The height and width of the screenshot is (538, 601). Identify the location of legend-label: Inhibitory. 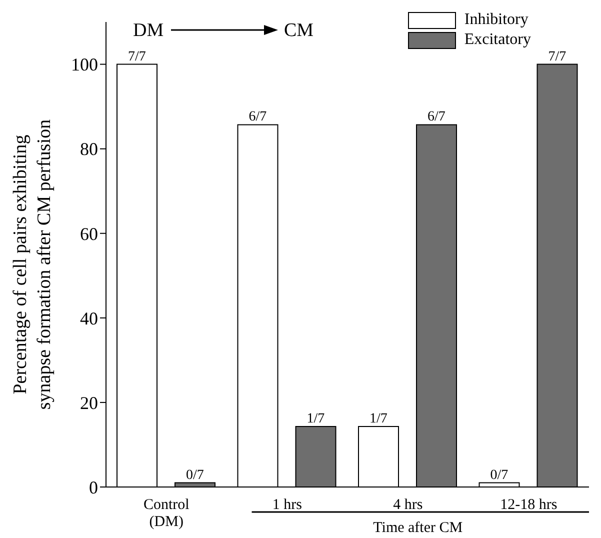
(496, 20).